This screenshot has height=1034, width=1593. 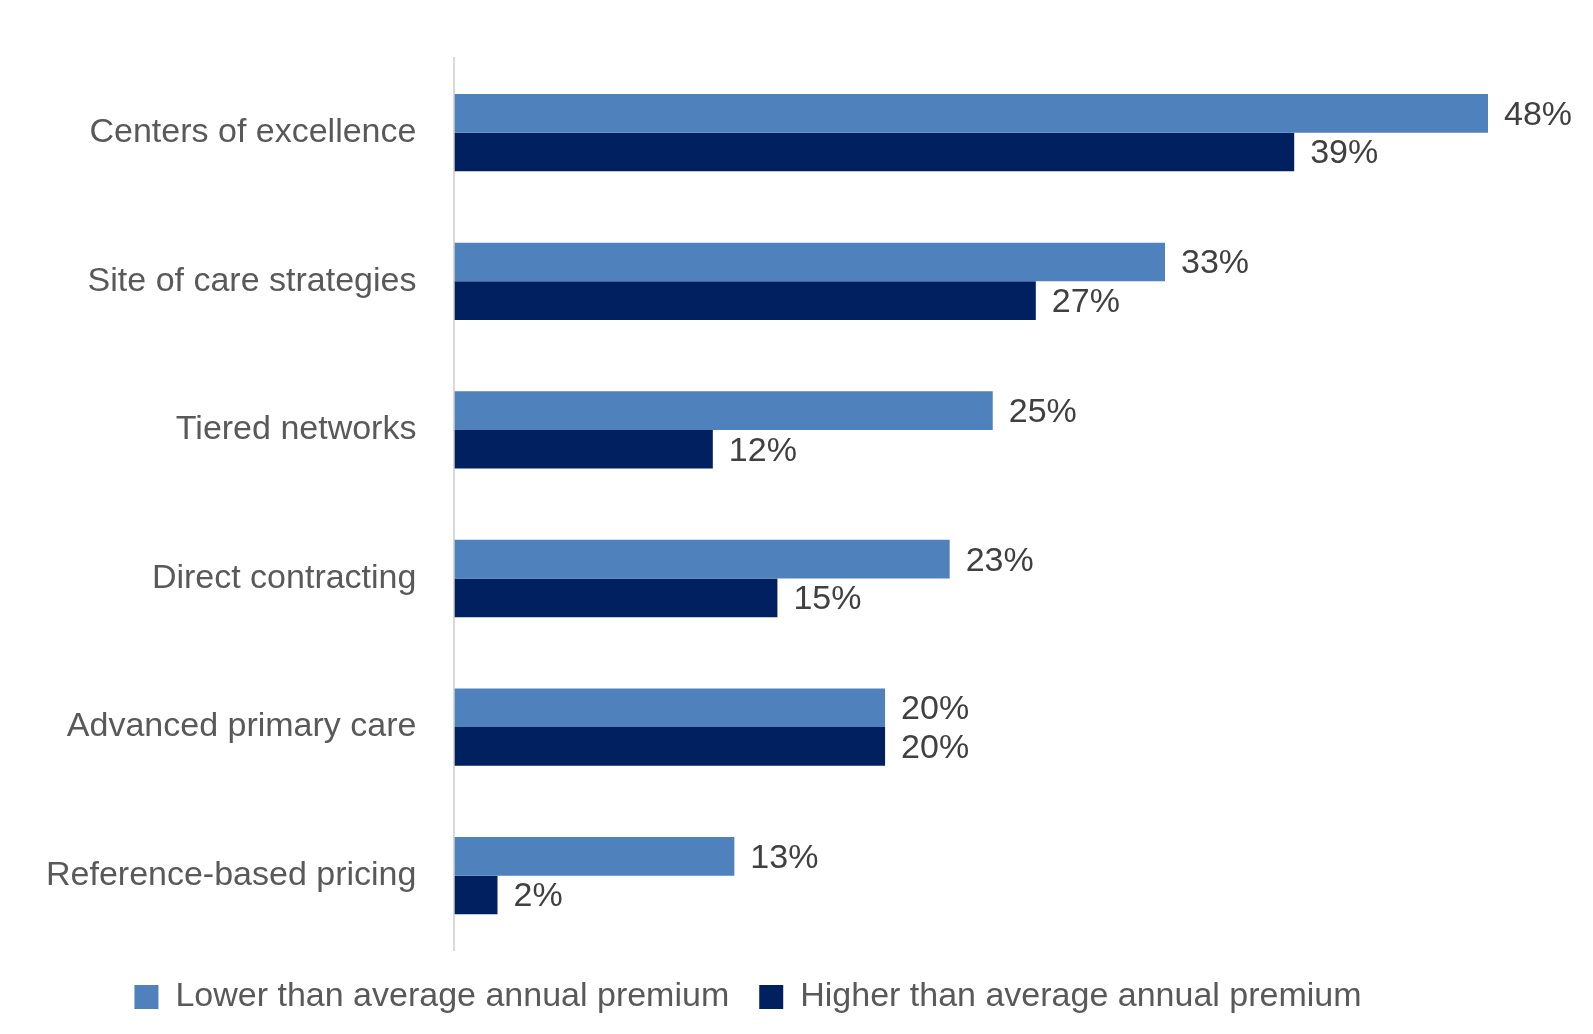 What do you see at coordinates (1538, 112) in the screenshot?
I see `data-label: 48%` at bounding box center [1538, 112].